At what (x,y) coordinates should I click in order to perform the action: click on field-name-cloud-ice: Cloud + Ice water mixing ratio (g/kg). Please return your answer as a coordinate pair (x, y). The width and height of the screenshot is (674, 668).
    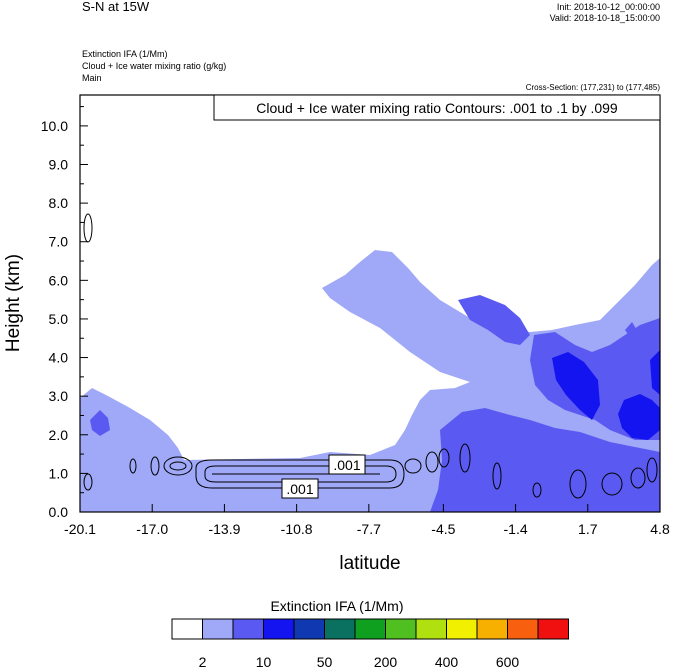
    Looking at the image, I should click on (154, 66).